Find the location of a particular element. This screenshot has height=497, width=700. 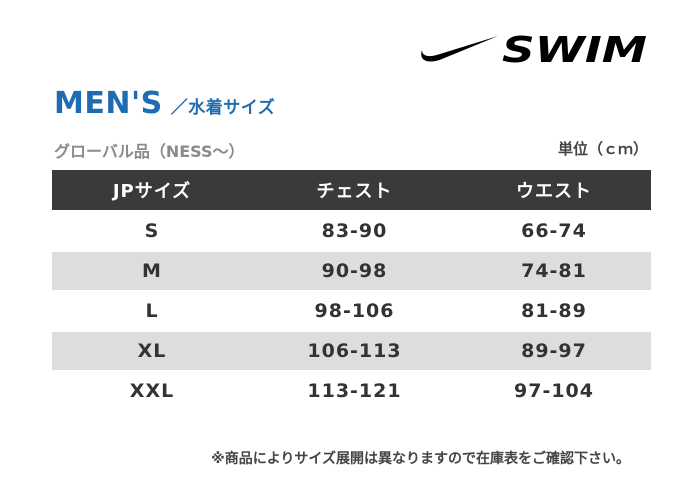

title-sub: ／水着サイズ is located at coordinates (223, 108).